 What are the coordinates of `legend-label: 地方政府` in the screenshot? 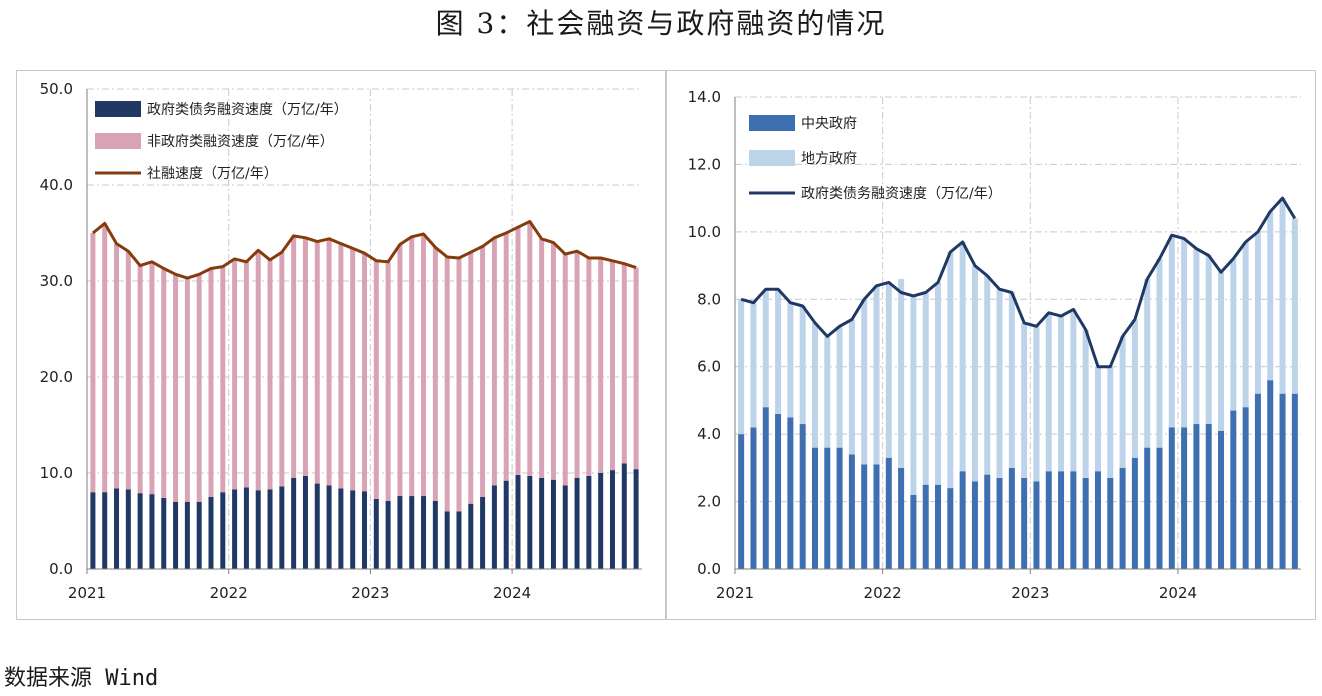 It's located at (829, 159).